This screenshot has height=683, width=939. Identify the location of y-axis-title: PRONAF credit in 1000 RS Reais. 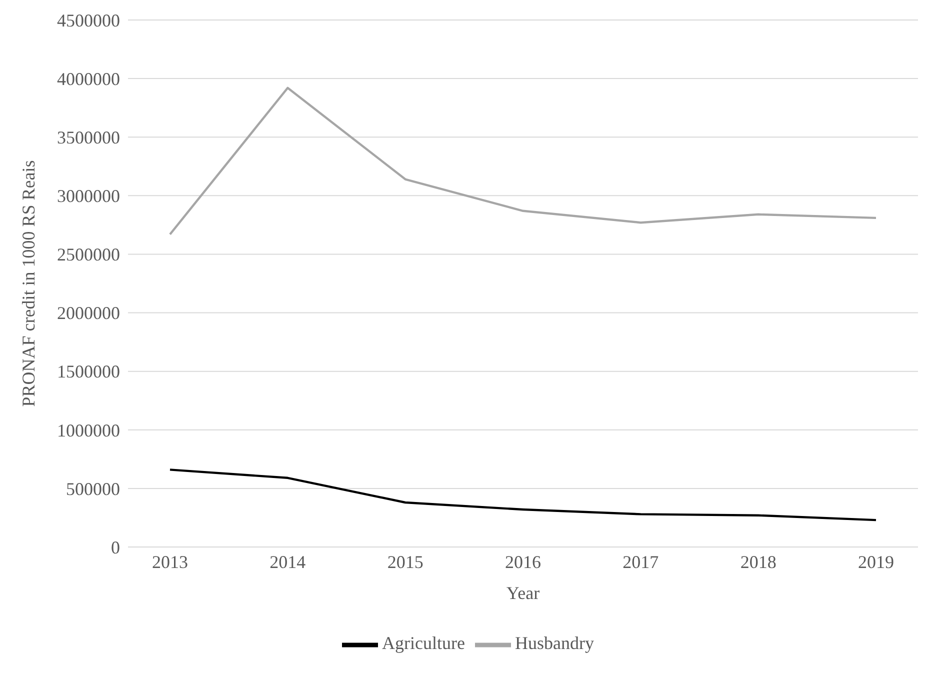
(28, 283).